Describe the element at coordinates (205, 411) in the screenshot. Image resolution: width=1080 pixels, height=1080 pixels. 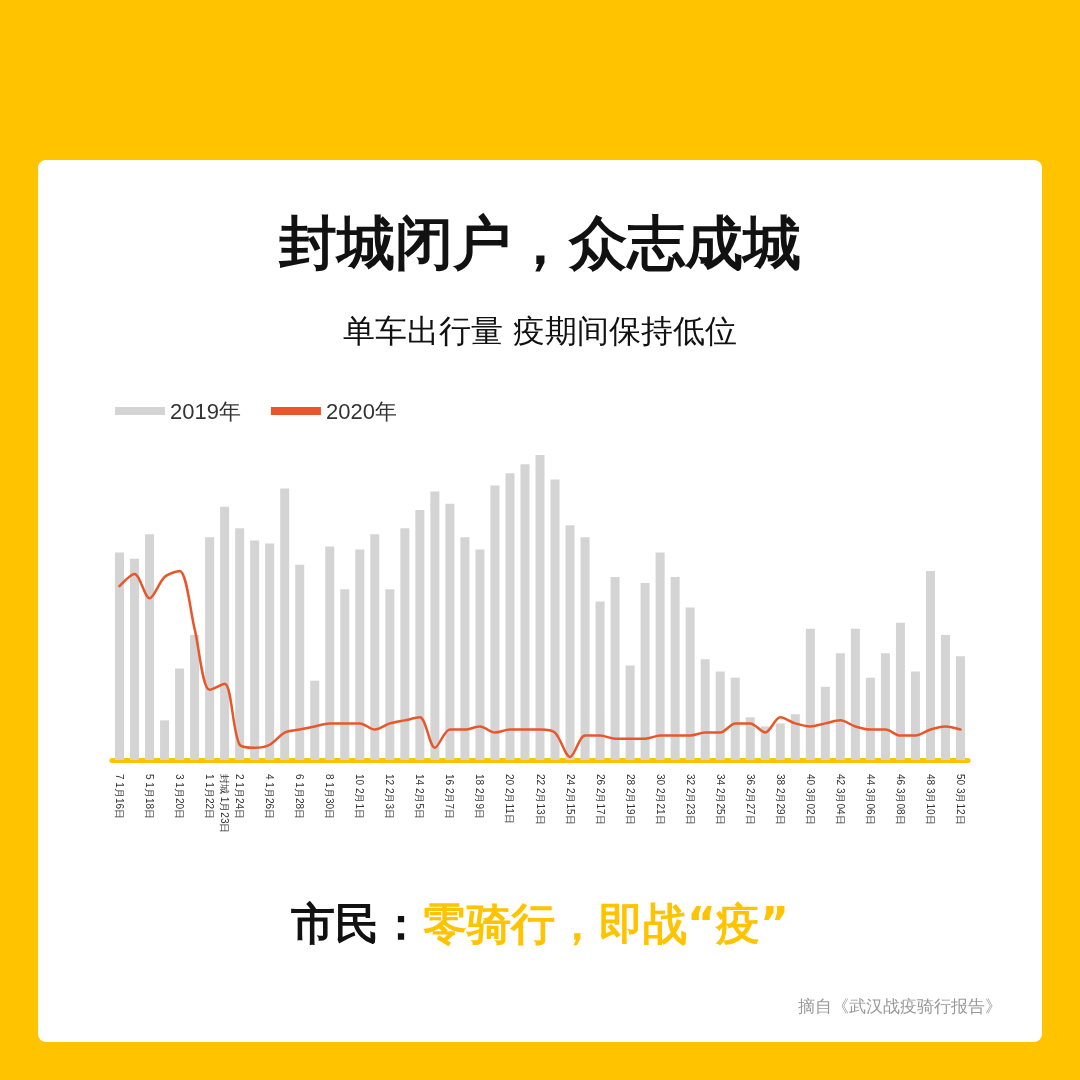
I see `legend-label: 2019年` at that location.